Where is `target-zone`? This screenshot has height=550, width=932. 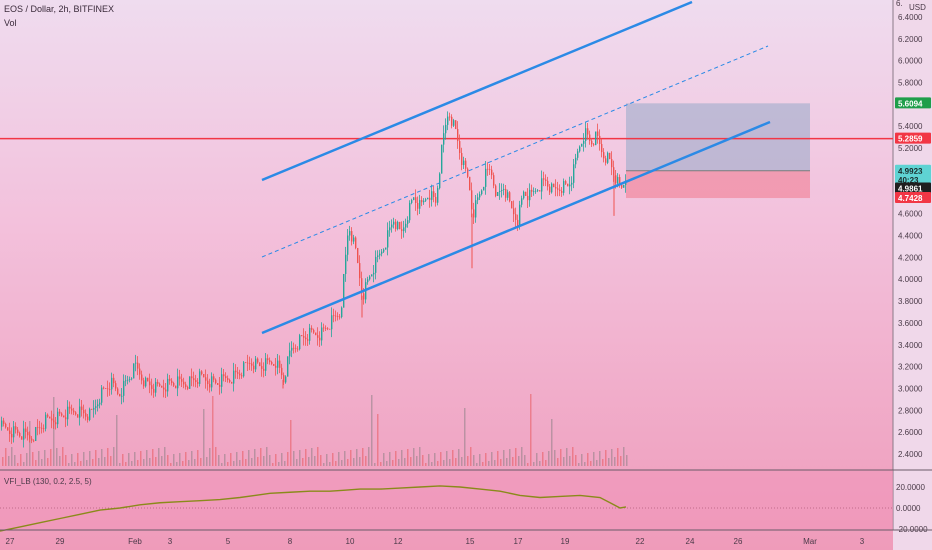 target-zone is located at coordinates (718, 137).